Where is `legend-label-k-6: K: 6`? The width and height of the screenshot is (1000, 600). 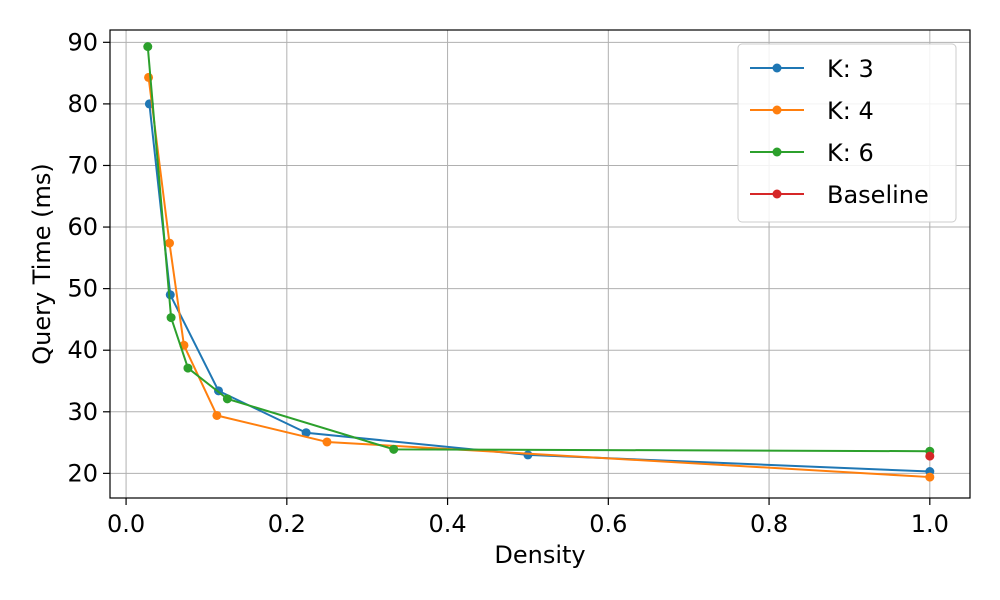
legend-label-k-6: K: 6 is located at coordinates (850, 153).